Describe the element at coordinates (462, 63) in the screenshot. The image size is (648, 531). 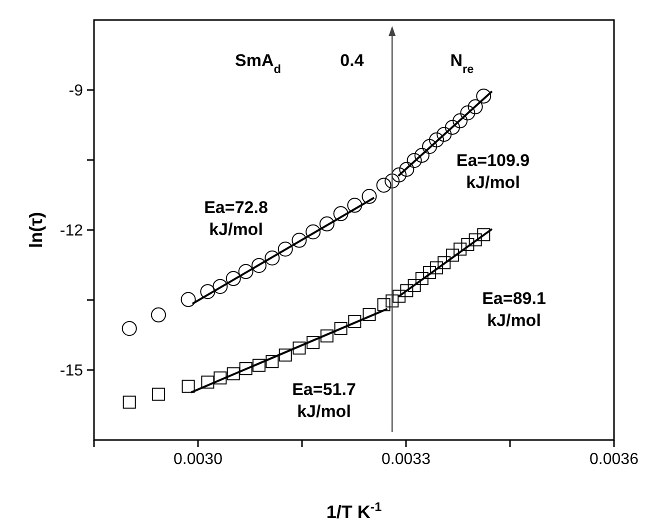
I see `annotation: N$_{re}$` at that location.